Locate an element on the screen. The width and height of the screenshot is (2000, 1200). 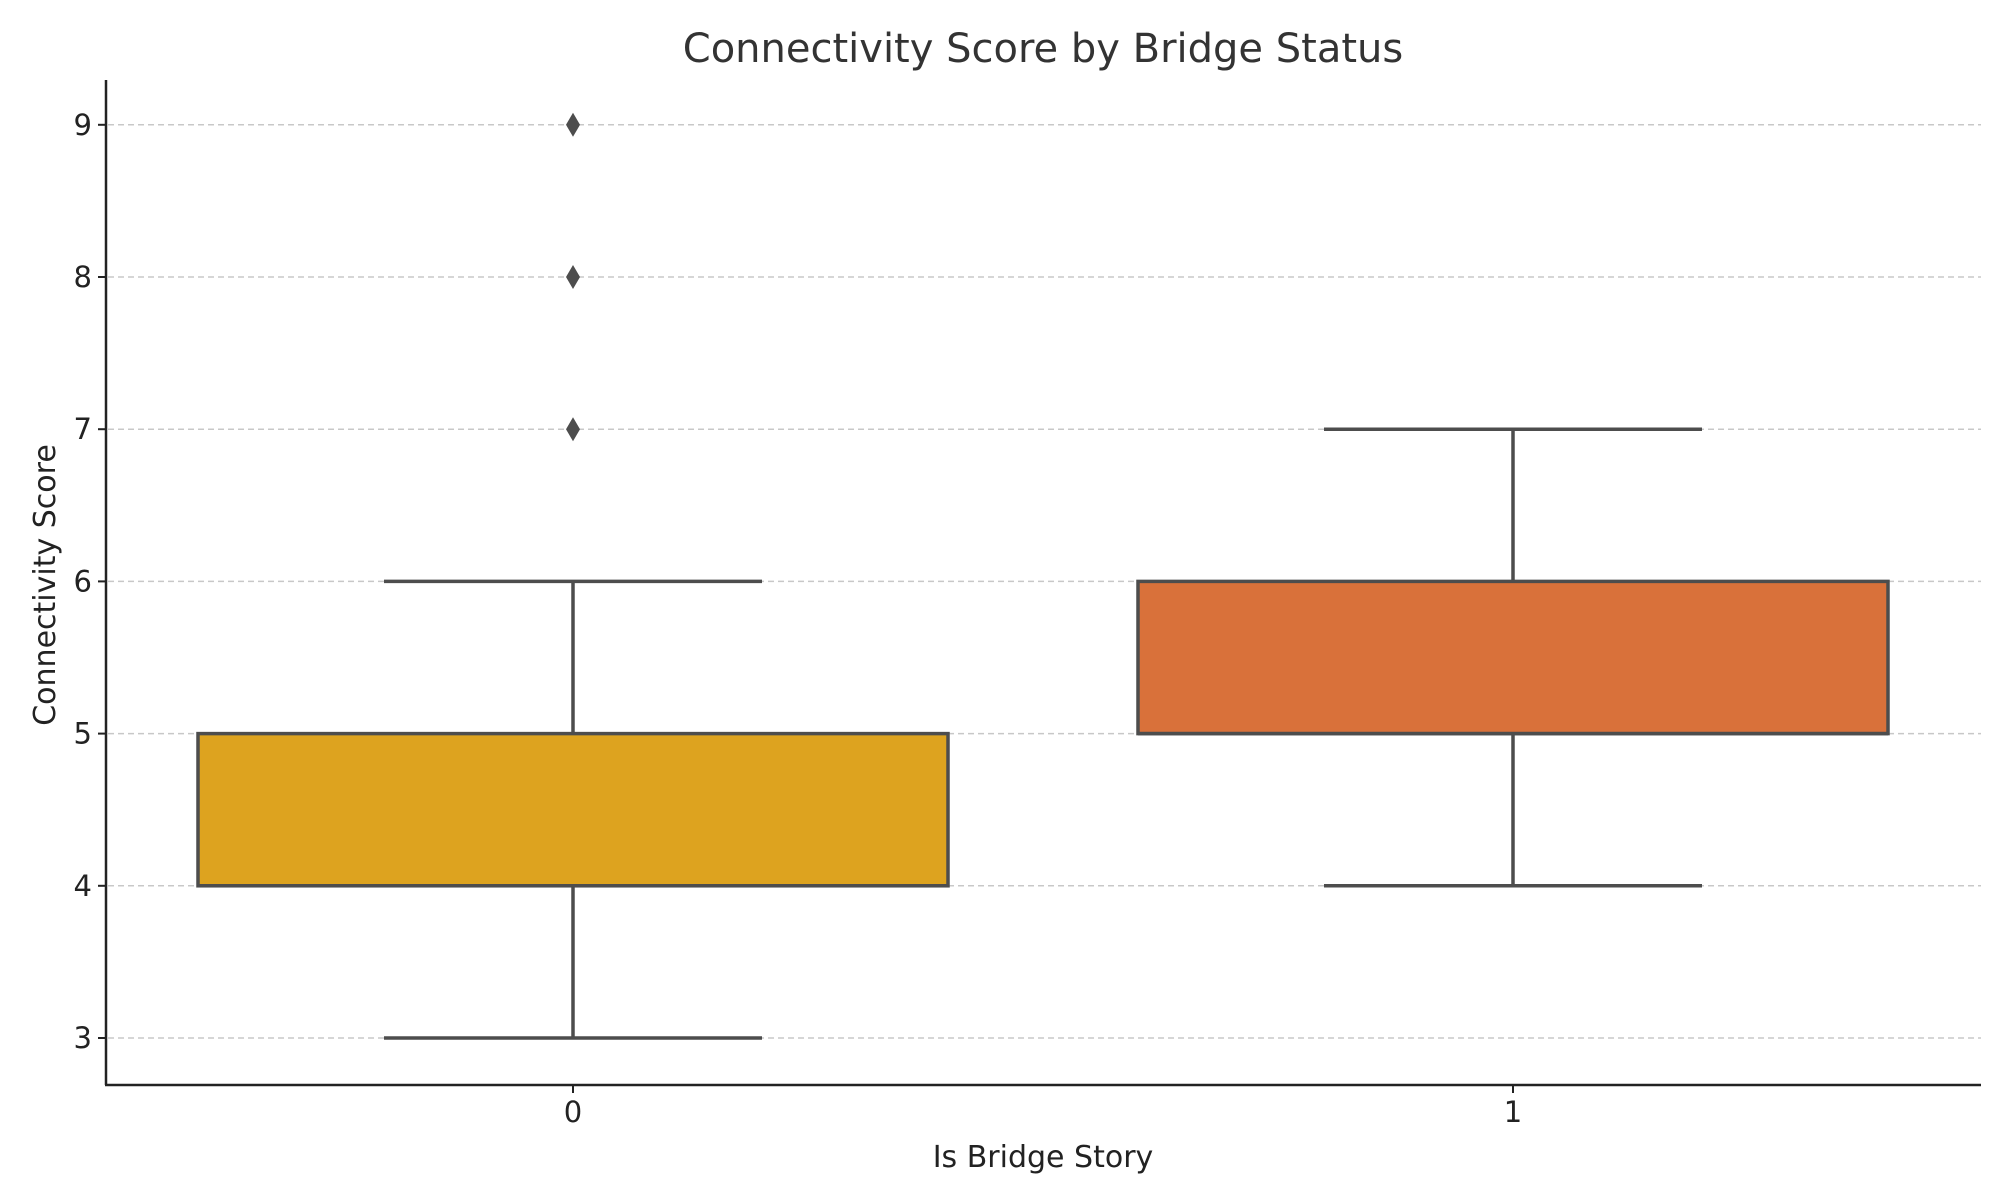
x-tick-label: 0 is located at coordinates (573, 1112).